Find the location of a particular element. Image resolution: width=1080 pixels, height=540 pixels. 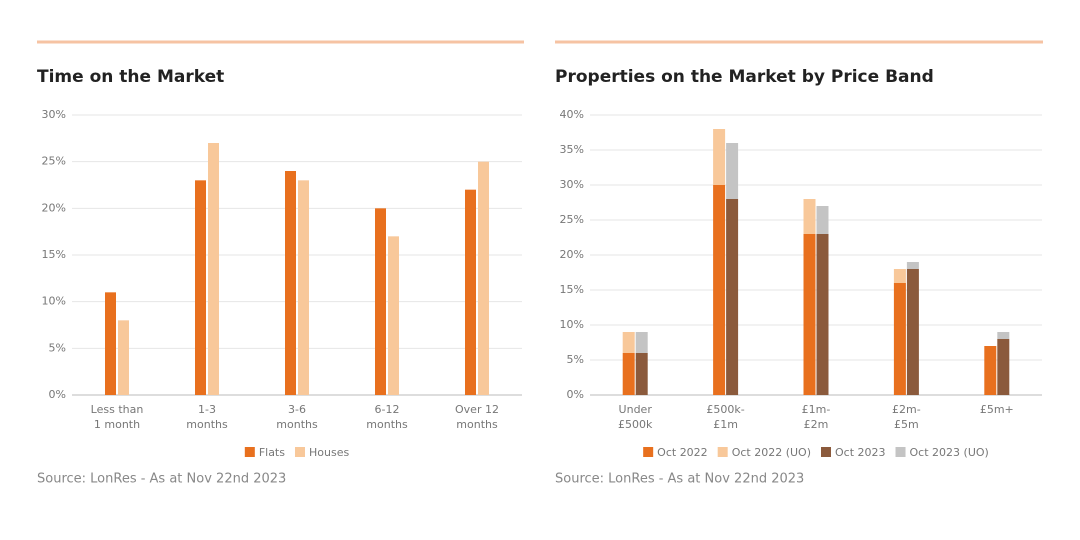

x-tick-label: £1m is located at coordinates (725, 424).